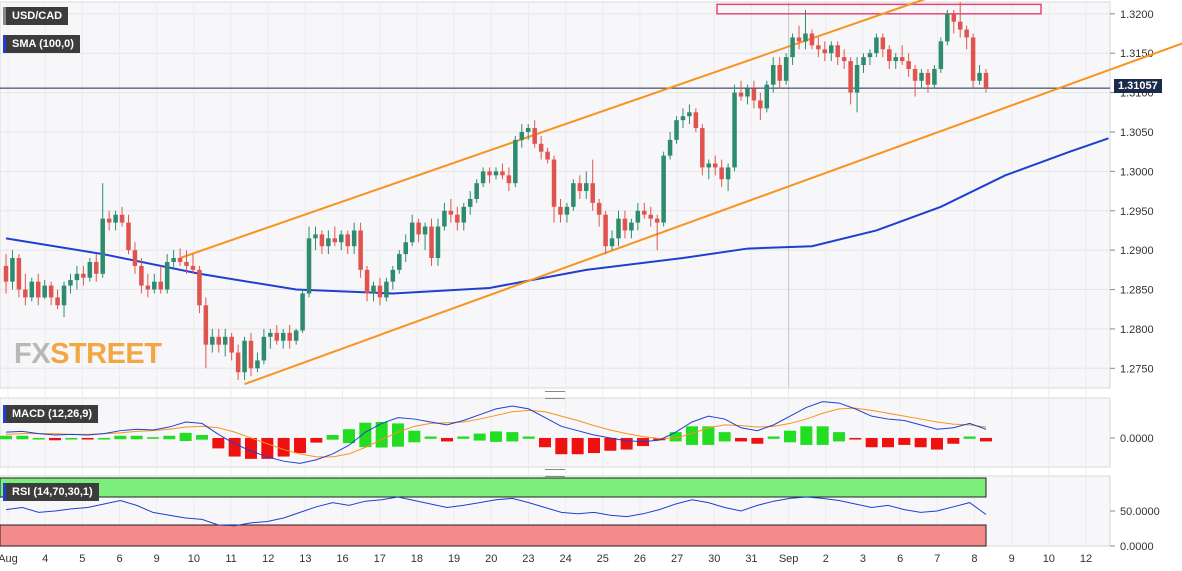 The image size is (1182, 571). Describe the element at coordinates (1137, 212) in the screenshot. I see `y-tick-label: 1.2950` at that location.